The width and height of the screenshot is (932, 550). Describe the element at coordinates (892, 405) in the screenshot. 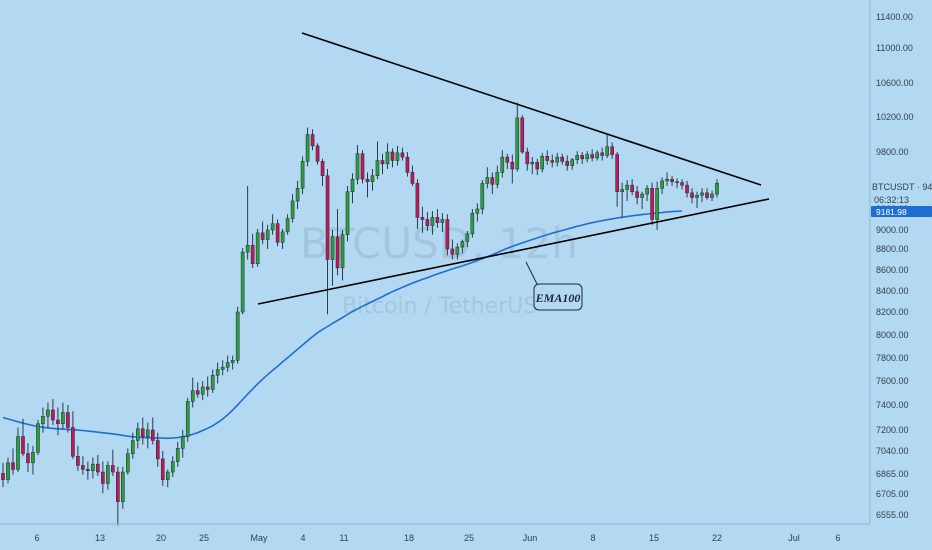

I see `price-tick-label: 7400.00` at that location.